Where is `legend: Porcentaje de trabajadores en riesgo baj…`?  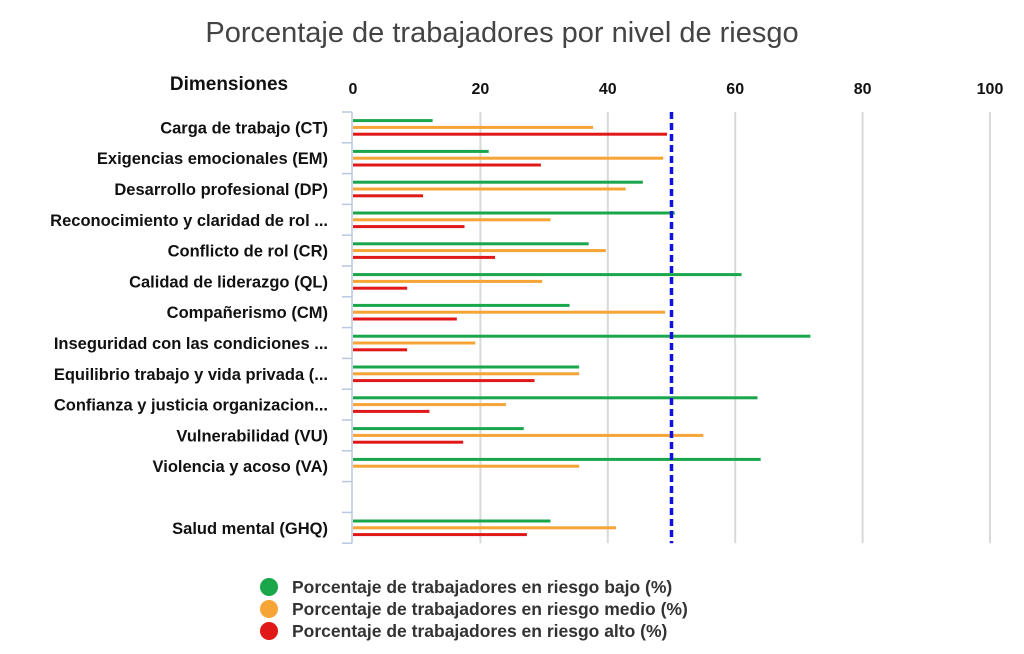 legend: Porcentaje de trabajadores en riesgo baj… is located at coordinates (474, 609).